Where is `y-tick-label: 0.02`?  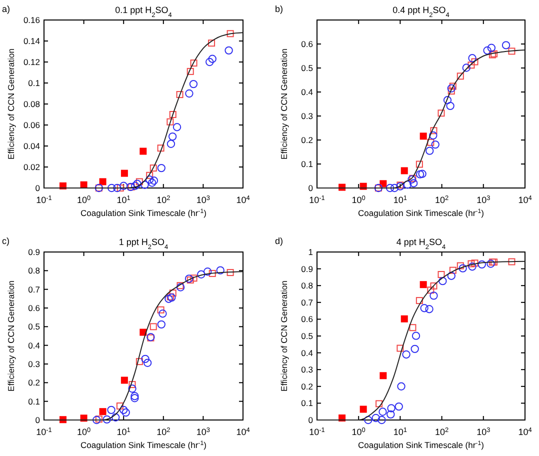 y-tick-label: 0.02 is located at coordinates (31, 167).